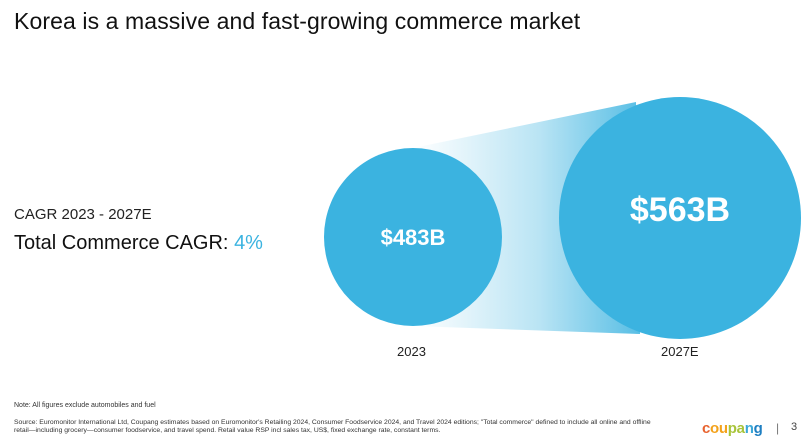 The image size is (808, 442). I want to click on bubble-2023-value: $483B, so click(413, 237).